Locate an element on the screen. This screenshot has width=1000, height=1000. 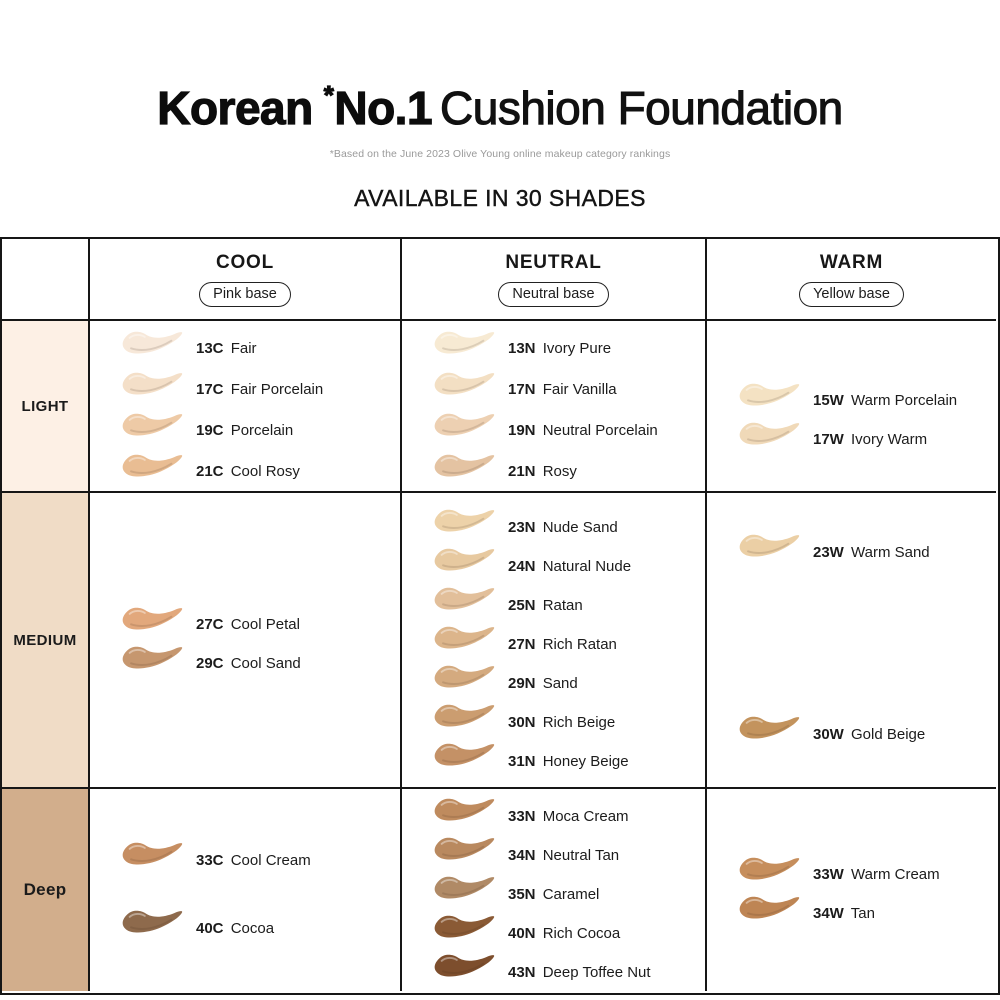
shade-label: 31N Honey Beige is located at coordinates (568, 761).